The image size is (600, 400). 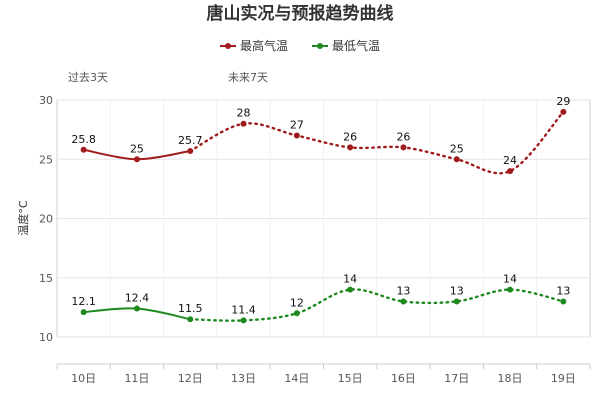 I want to click on x-axis: 10日 11日 12日 13日 14日 15日 16日 17日 18日 19日, so click(x=323, y=374).